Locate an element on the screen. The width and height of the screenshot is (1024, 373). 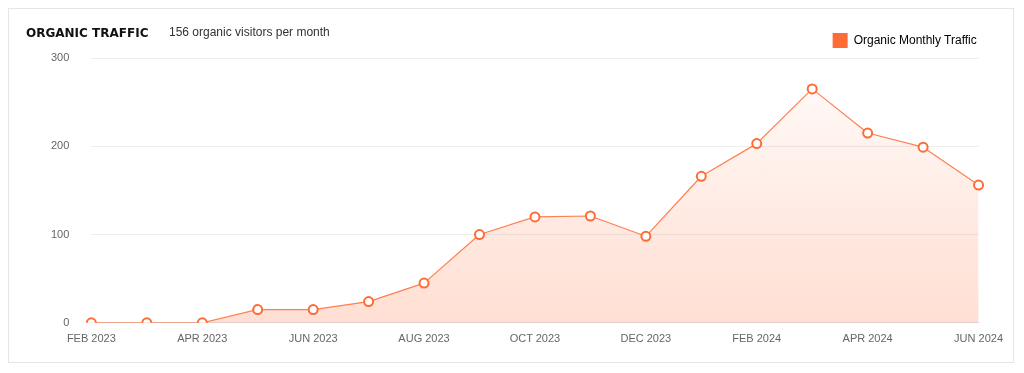
x-tick-label: FEB 2024 is located at coordinates (757, 338).